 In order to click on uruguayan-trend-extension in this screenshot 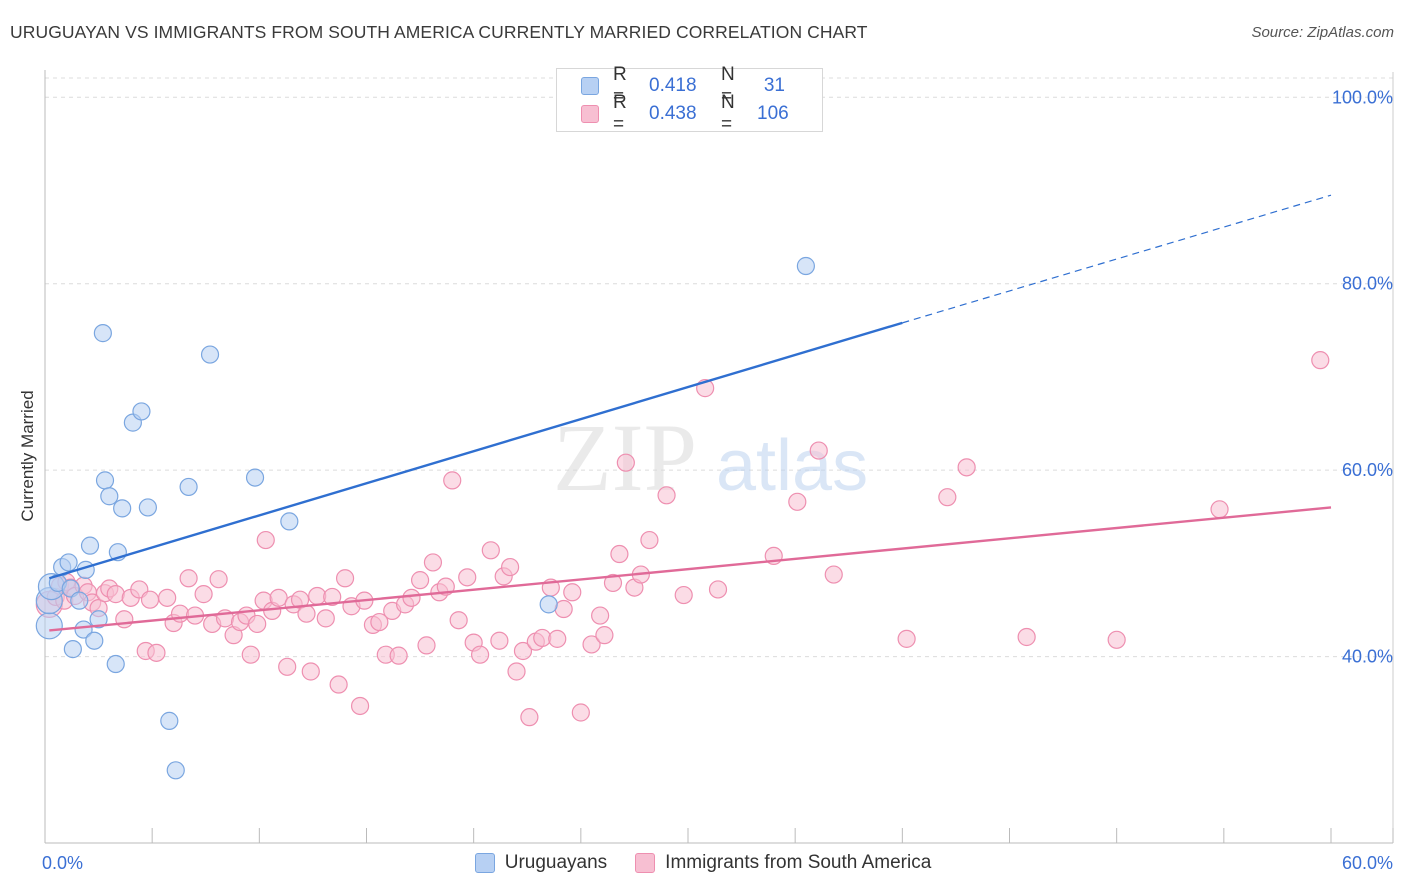, I will do `click(1117, 259)`.